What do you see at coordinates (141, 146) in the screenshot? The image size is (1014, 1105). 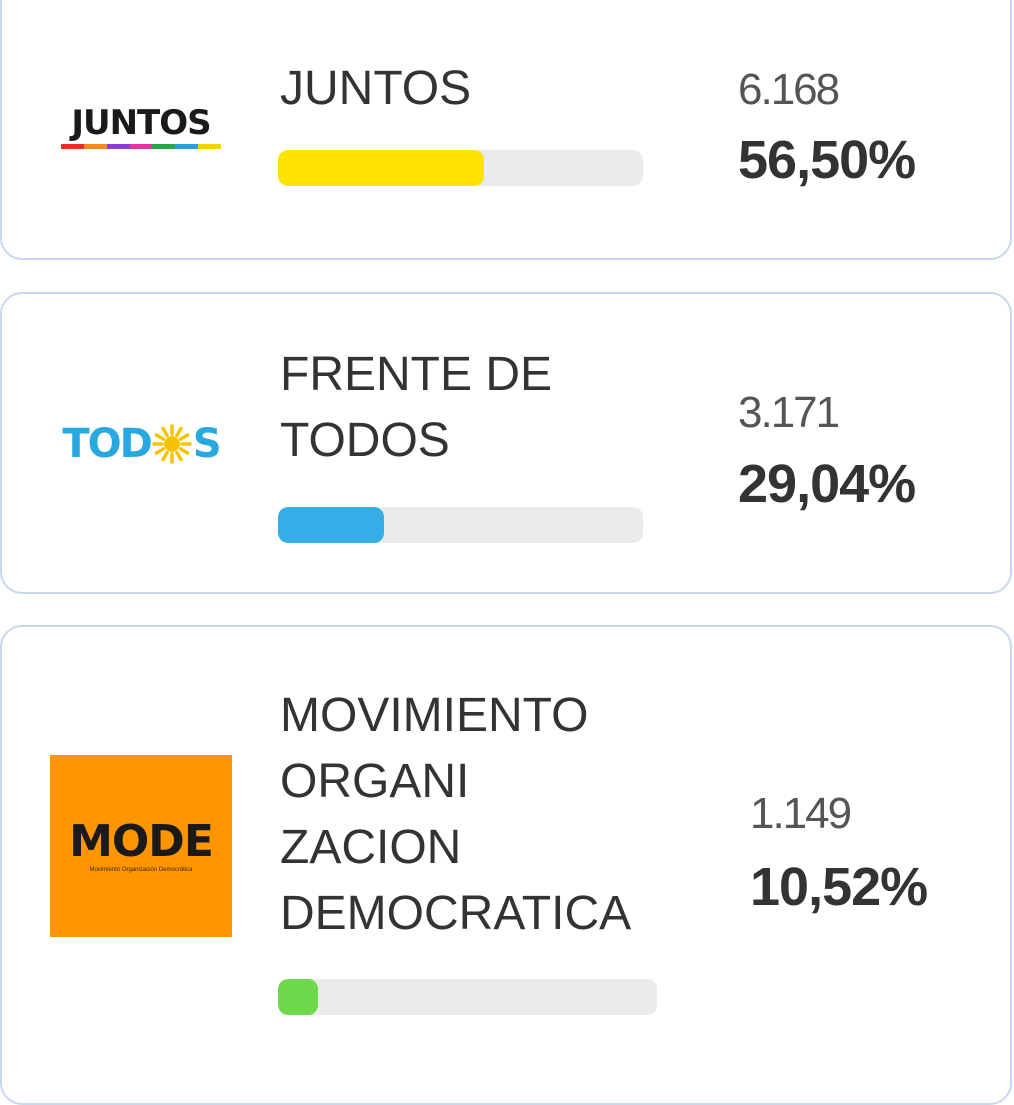 I see `juntos-logo-stripe` at bounding box center [141, 146].